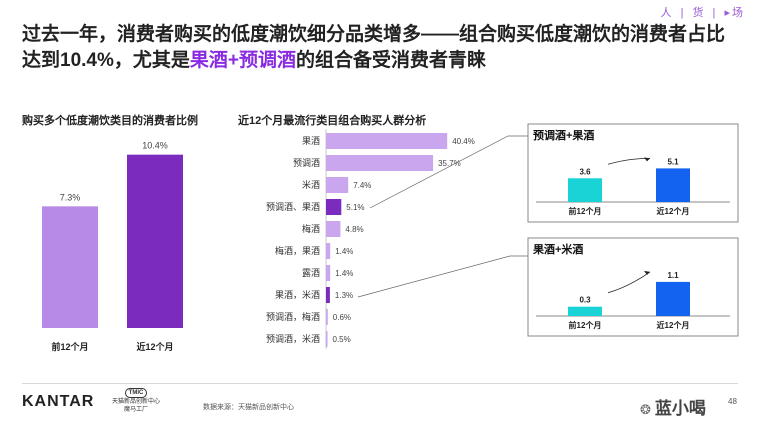 The image size is (760, 427). What do you see at coordinates (306, 163) in the screenshot?
I see `hbar-category-label-2: 预调酒` at bounding box center [306, 163].